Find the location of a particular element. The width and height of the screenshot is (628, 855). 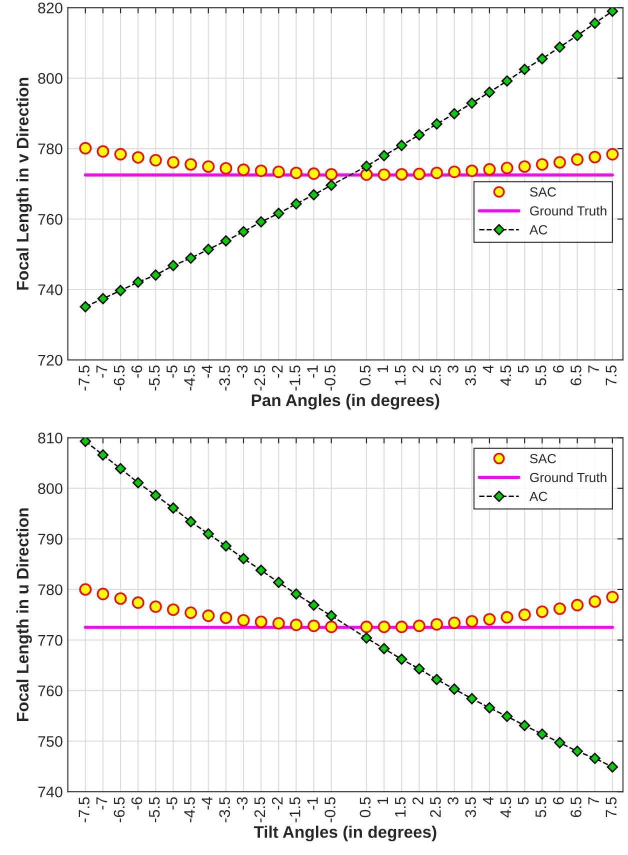

y-tick-label: 750 is located at coordinates (50, 741).